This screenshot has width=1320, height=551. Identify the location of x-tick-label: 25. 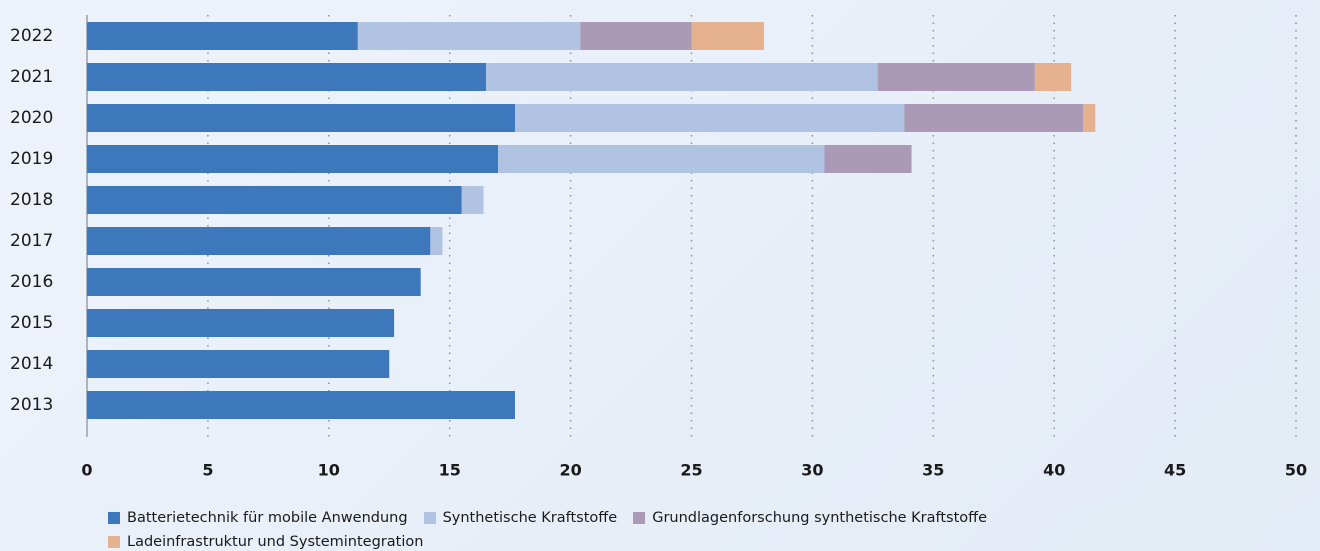
(691, 470).